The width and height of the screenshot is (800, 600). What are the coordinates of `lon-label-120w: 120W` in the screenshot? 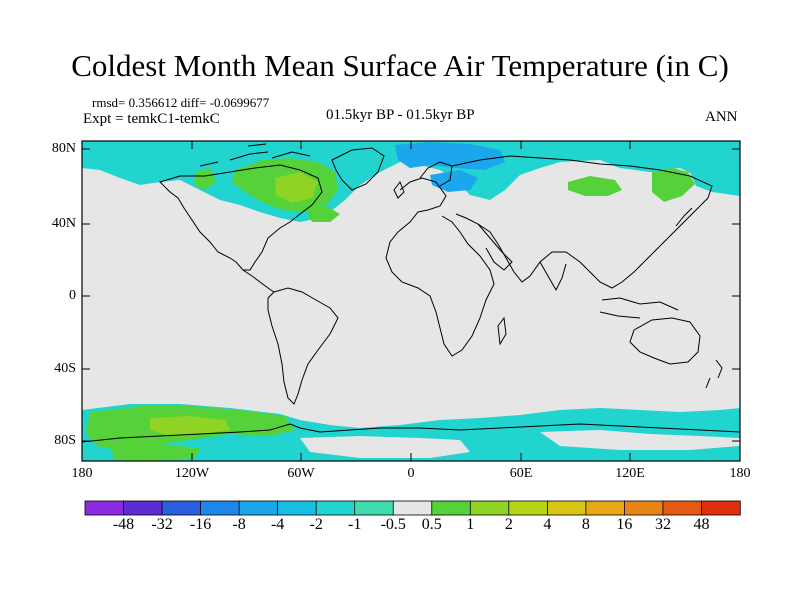 It's located at (192, 473).